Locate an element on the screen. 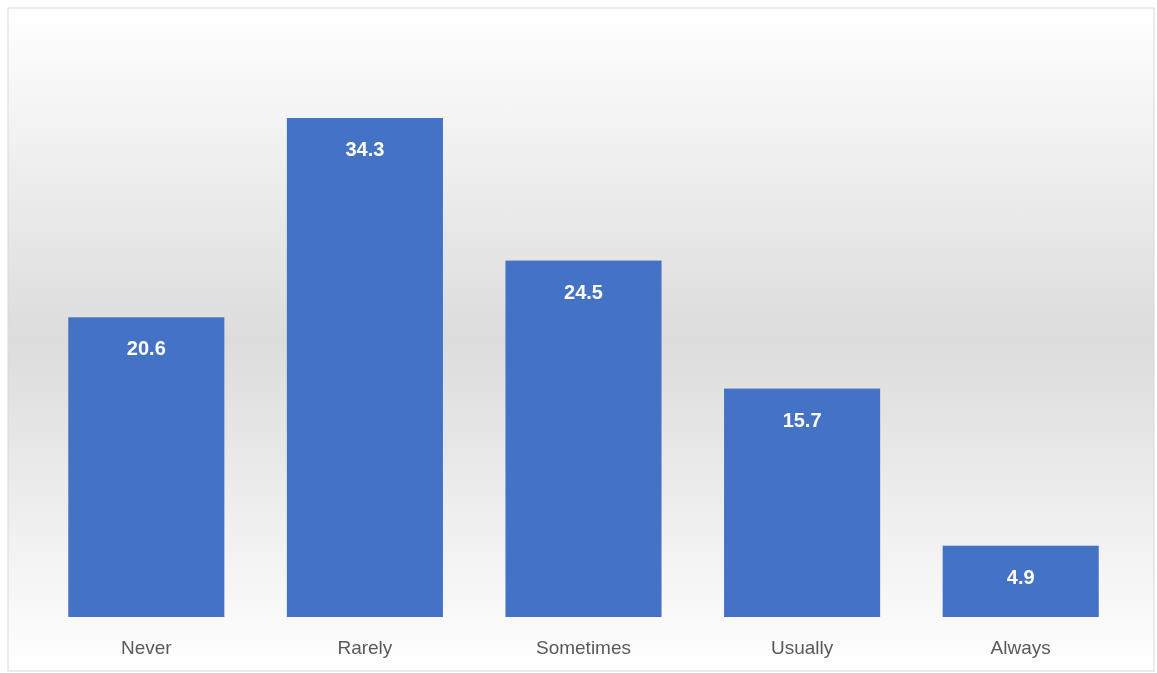 This screenshot has height=673, width=1157. data-label: 15.7 is located at coordinates (802, 419).